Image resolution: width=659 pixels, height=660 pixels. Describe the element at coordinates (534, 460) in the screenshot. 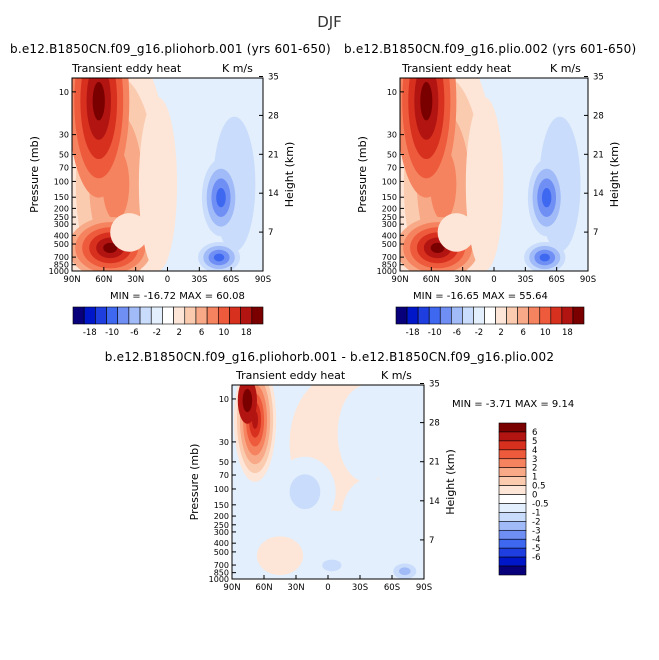

I see `colorbar-label: 3` at that location.